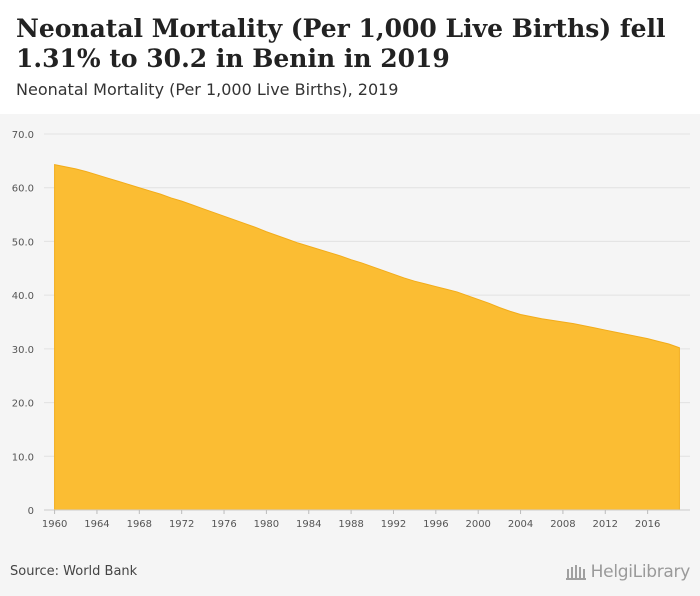 The width and height of the screenshot is (700, 596). Describe the element at coordinates (605, 524) in the screenshot. I see `x-tick-label: 2012` at that location.